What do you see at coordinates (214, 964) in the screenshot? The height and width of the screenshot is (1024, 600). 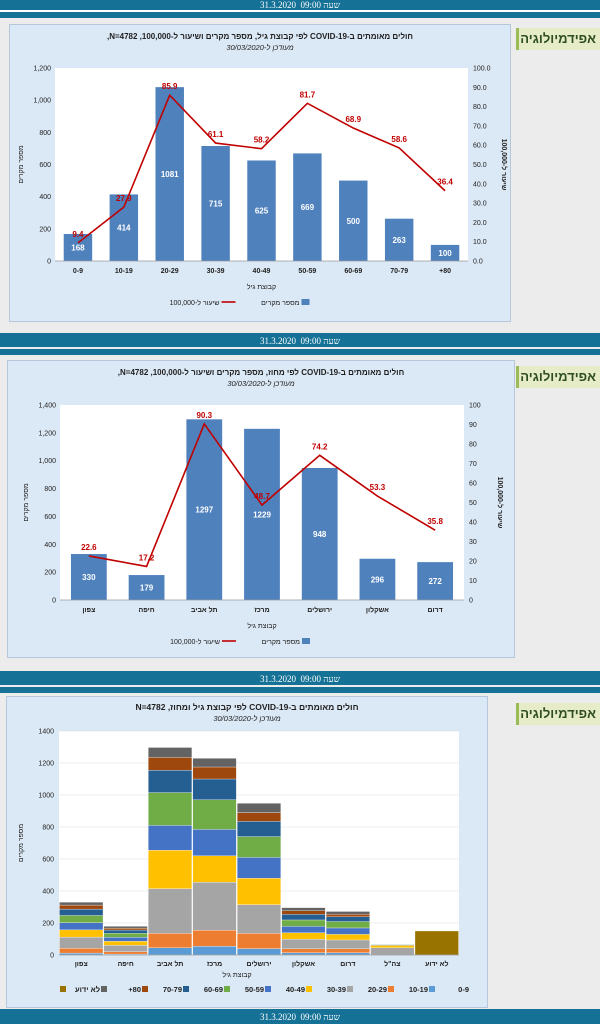 I see `x-tick-label: מרכז` at bounding box center [214, 964].